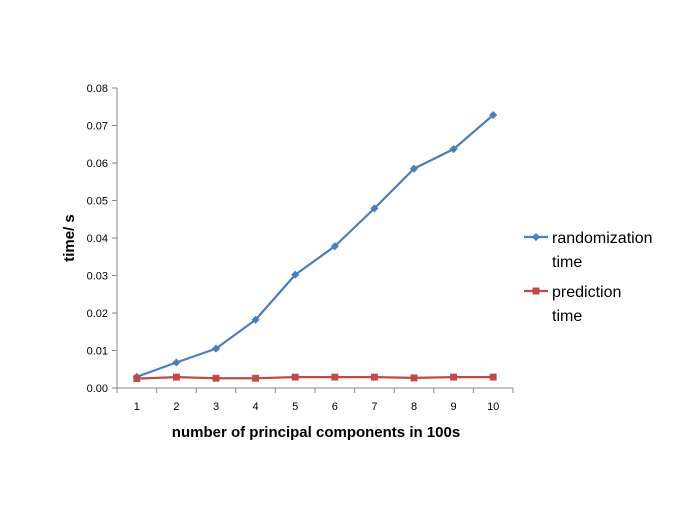 The image size is (677, 523). What do you see at coordinates (493, 407) in the screenshot?
I see `x-tick-label: 10` at bounding box center [493, 407].